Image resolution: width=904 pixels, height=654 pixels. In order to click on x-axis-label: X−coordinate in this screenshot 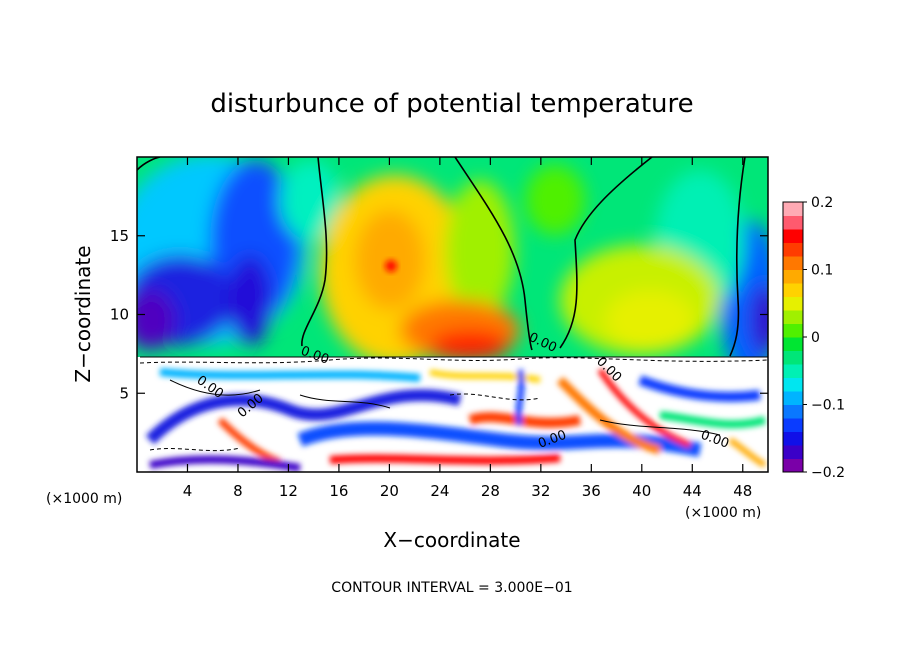, I will do `click(451, 540)`.